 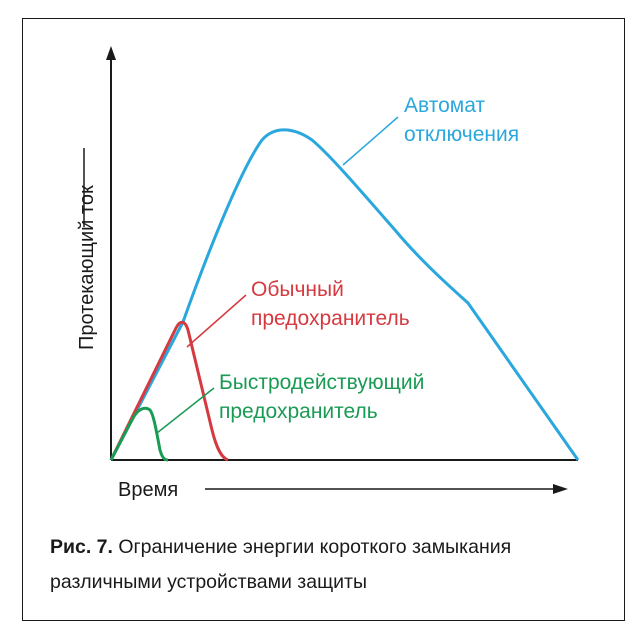 I want to click on fast-fuse-label-line2: предохранитель, so click(x=298, y=411).